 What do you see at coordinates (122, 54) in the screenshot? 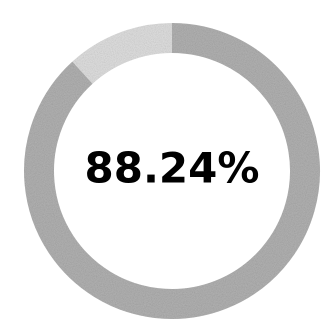
I see `remainder-arc` at bounding box center [122, 54].